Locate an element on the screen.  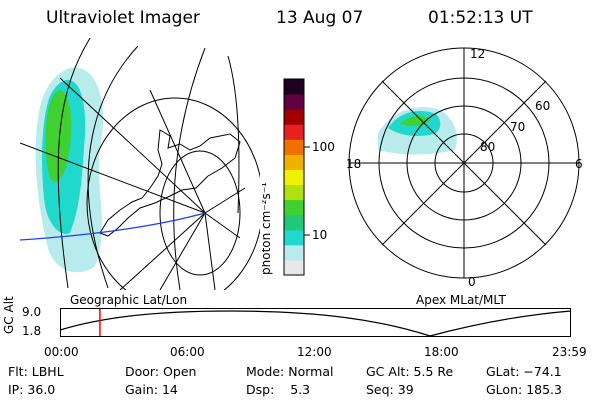
glat-info: GLat: −74.1 is located at coordinates (524, 371).